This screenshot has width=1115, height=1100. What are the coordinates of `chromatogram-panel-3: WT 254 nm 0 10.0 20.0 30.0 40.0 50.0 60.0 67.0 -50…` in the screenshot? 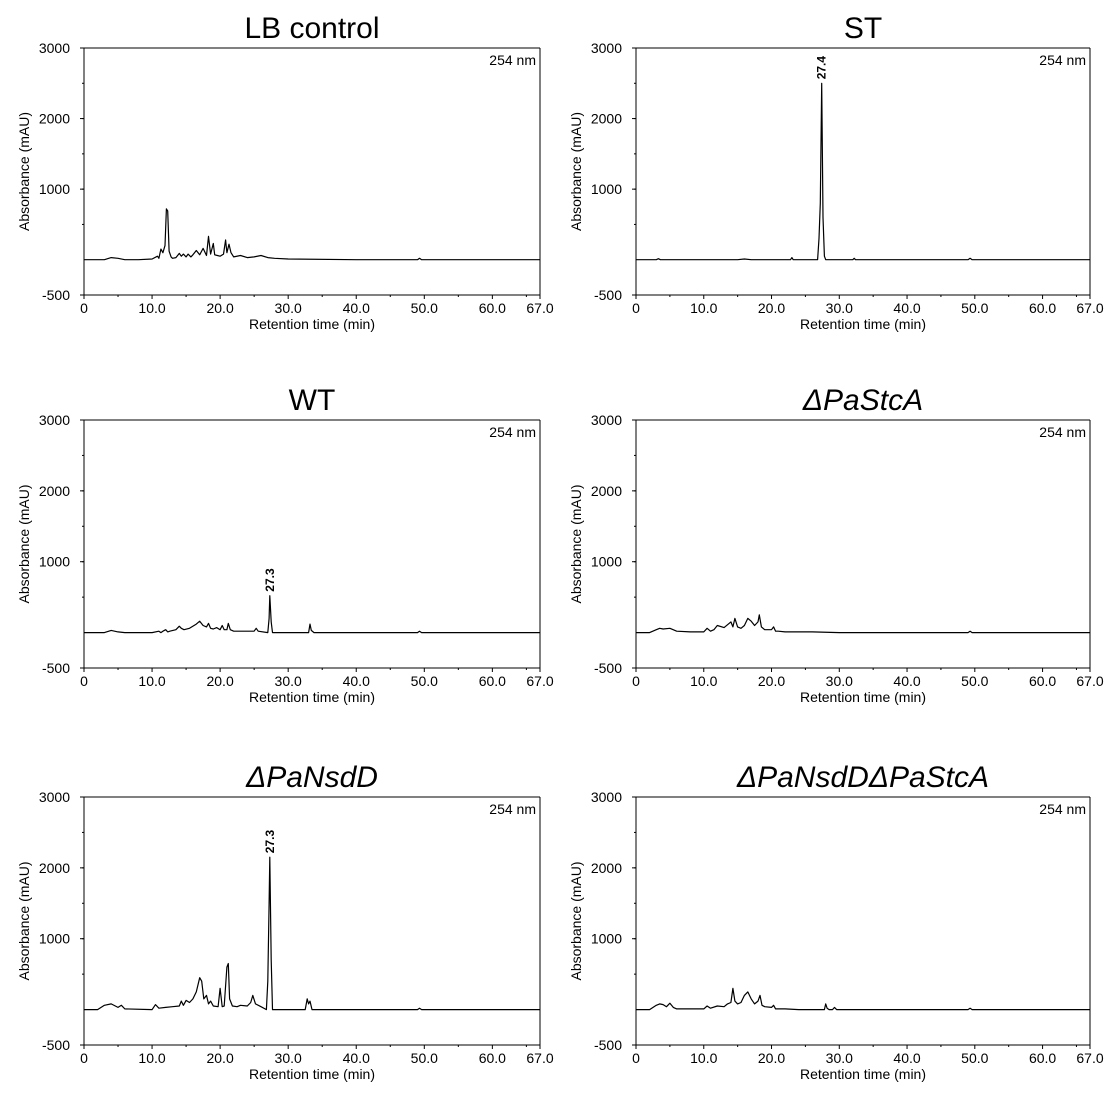 It's located at (285, 544).